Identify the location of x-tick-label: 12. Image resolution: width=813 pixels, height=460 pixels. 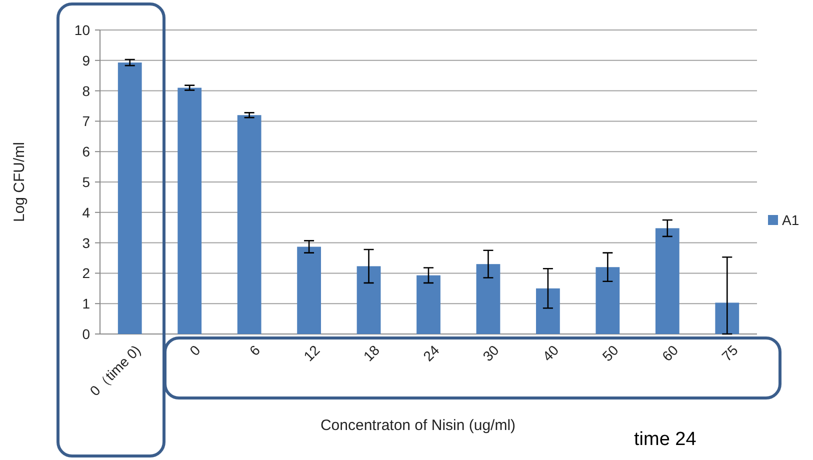
(311, 353).